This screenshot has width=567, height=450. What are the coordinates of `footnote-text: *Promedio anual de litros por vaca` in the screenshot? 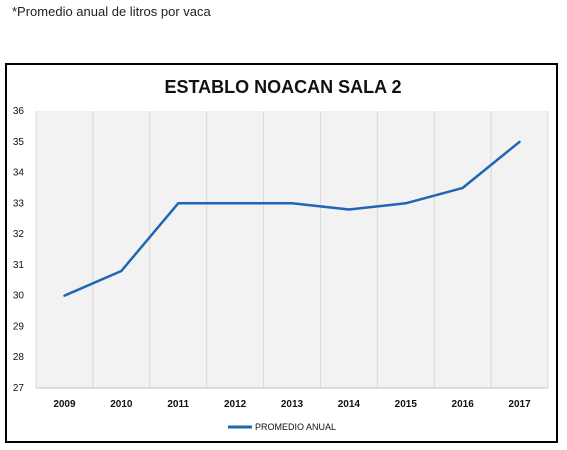 It's located at (111, 11).